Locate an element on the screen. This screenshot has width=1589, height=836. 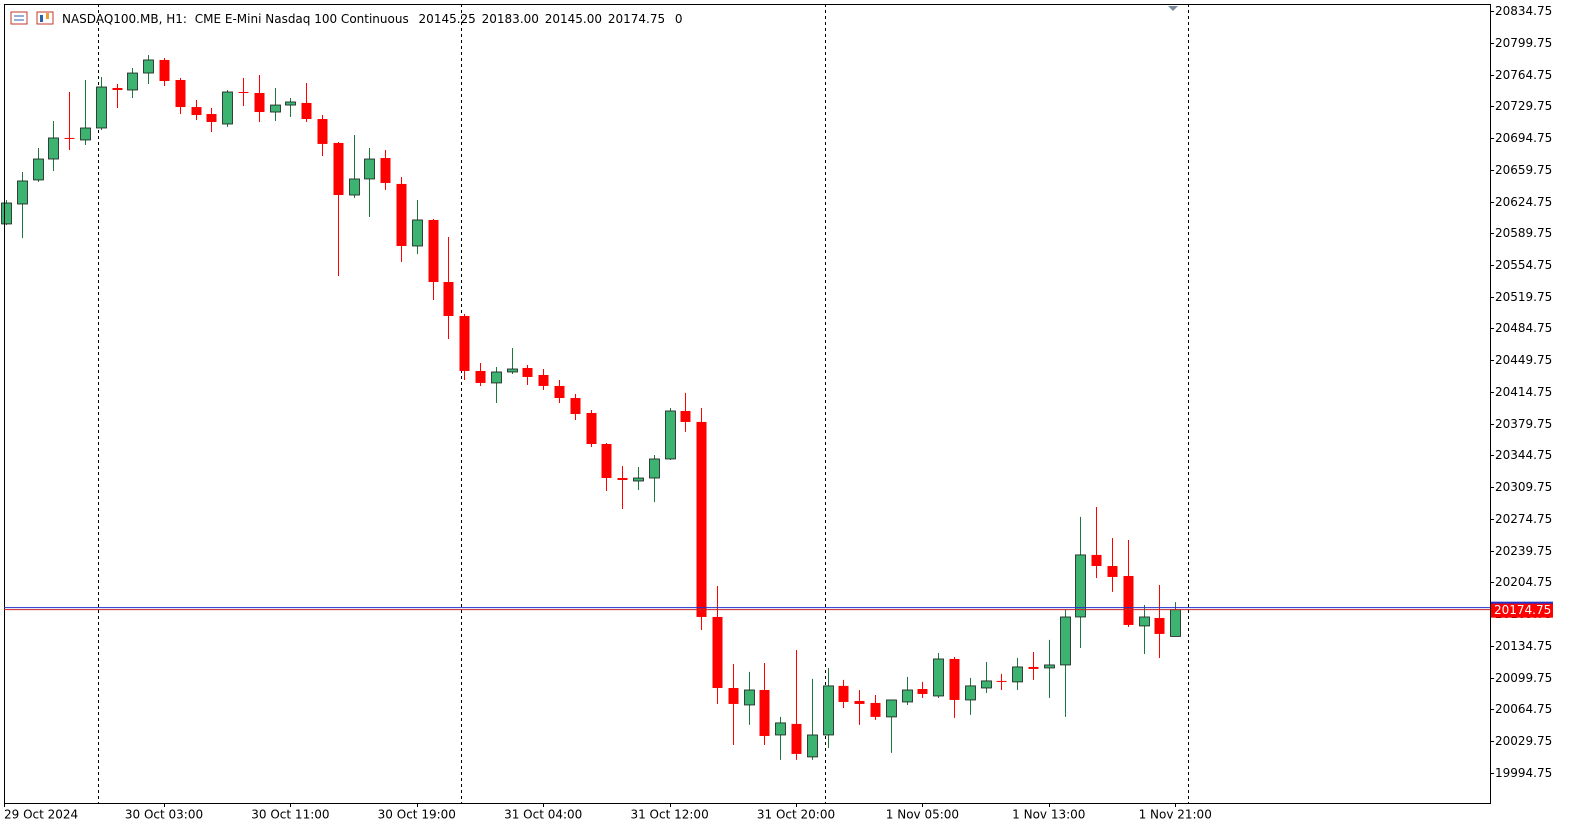
x-tick-label: 1 Nov 05:00 is located at coordinates (922, 815).